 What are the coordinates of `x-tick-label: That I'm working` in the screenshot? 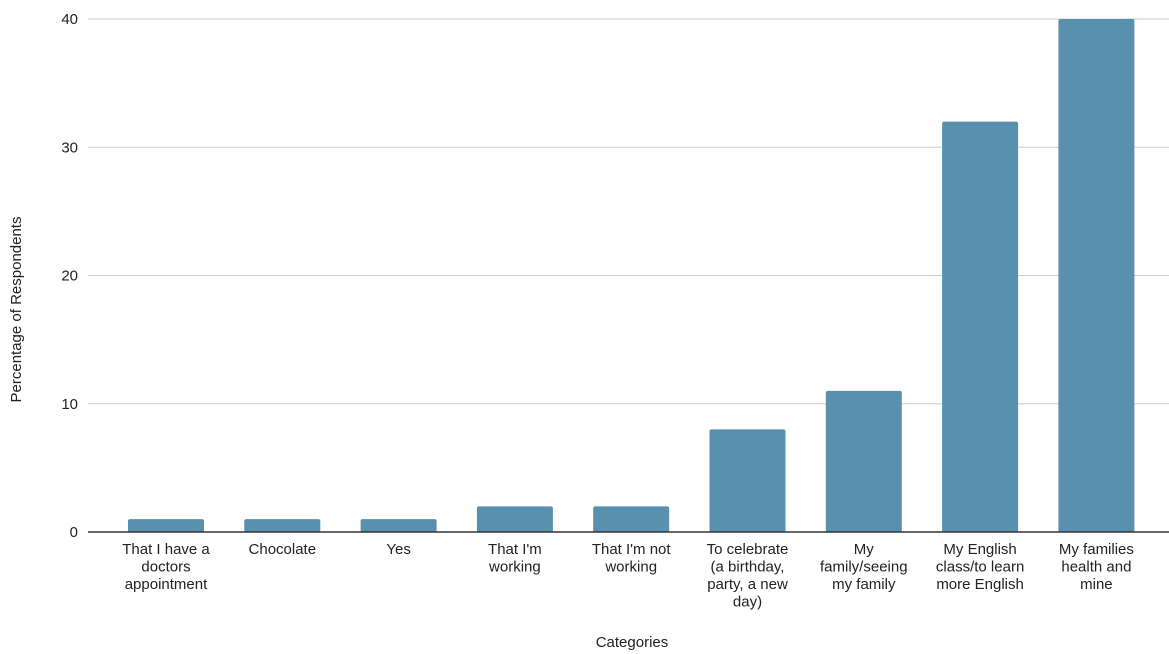 It's located at (515, 558).